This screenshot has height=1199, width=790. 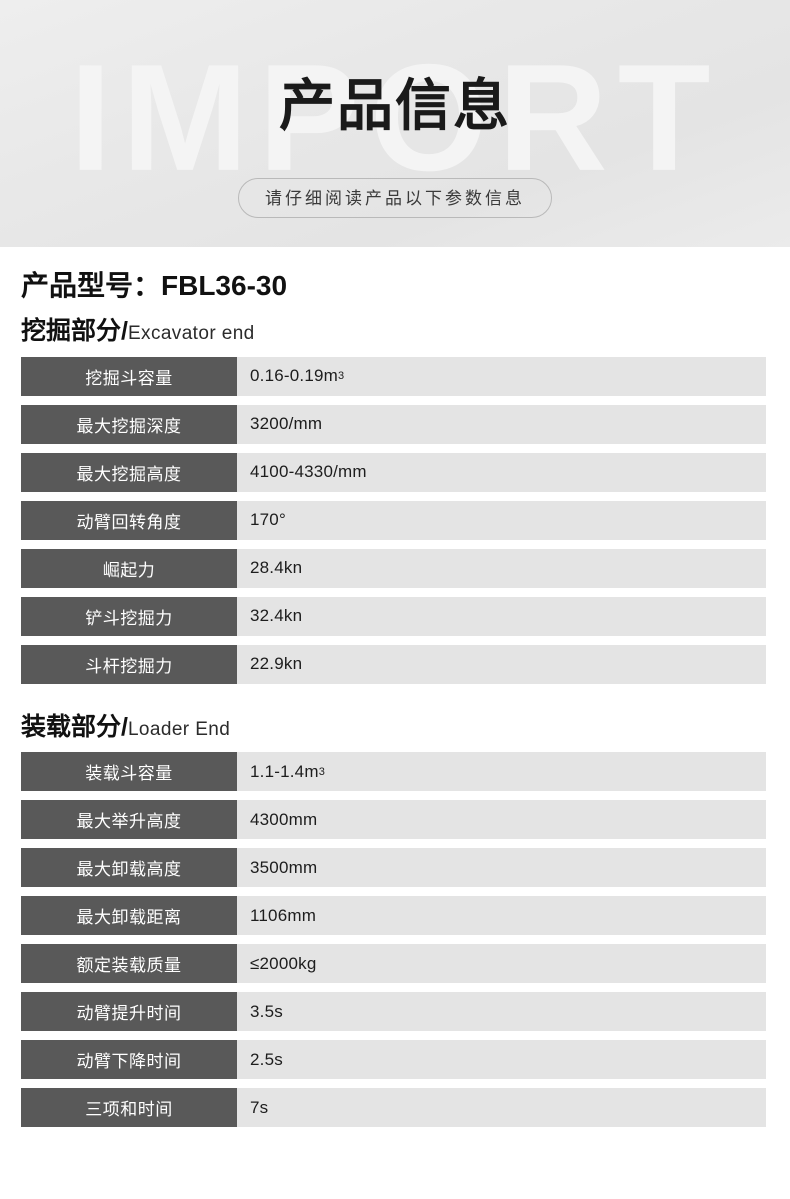 I want to click on spec-row-value-text: 3200/mm, so click(x=286, y=424).